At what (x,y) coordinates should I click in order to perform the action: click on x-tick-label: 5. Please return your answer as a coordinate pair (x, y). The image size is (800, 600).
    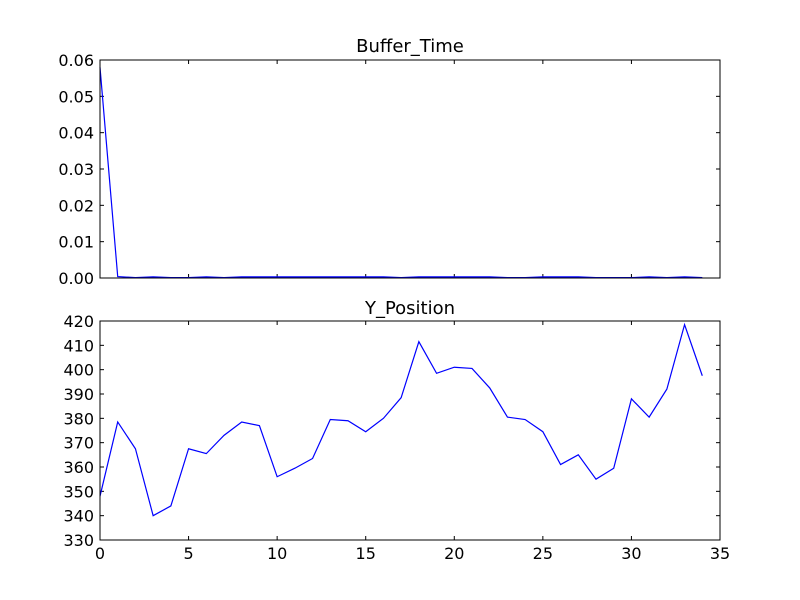
    Looking at the image, I should click on (188, 553).